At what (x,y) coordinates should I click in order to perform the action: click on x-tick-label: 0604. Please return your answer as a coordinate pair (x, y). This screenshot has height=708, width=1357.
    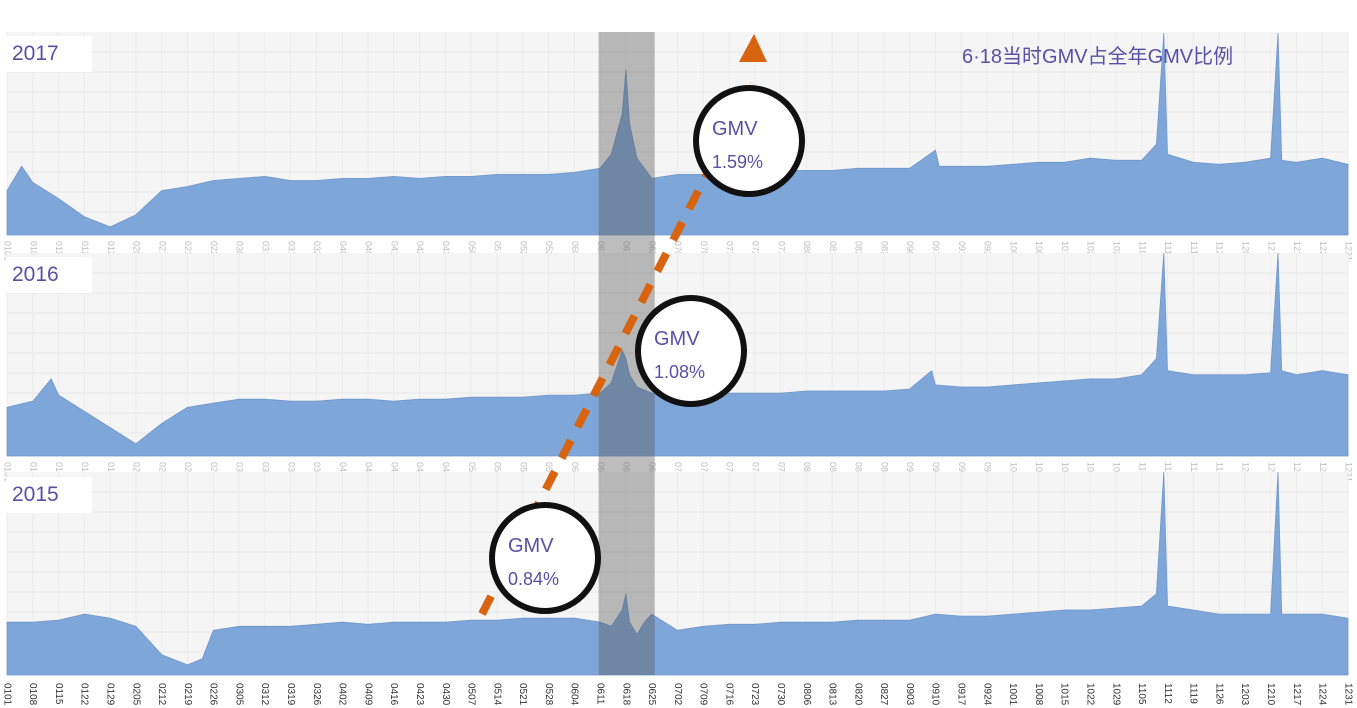
    Looking at the image, I should click on (574, 694).